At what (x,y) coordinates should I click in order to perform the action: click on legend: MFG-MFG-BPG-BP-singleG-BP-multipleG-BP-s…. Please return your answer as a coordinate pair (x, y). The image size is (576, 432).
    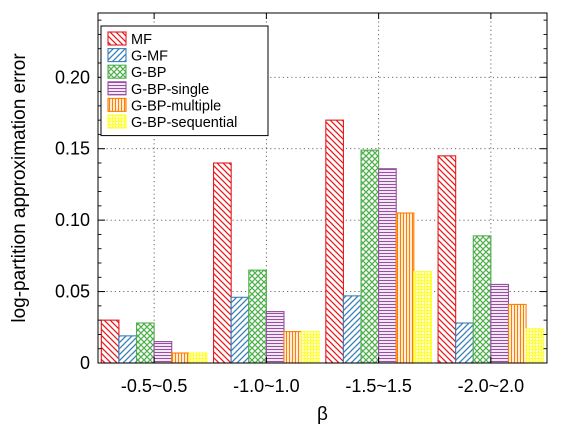
    Looking at the image, I should click on (184, 81).